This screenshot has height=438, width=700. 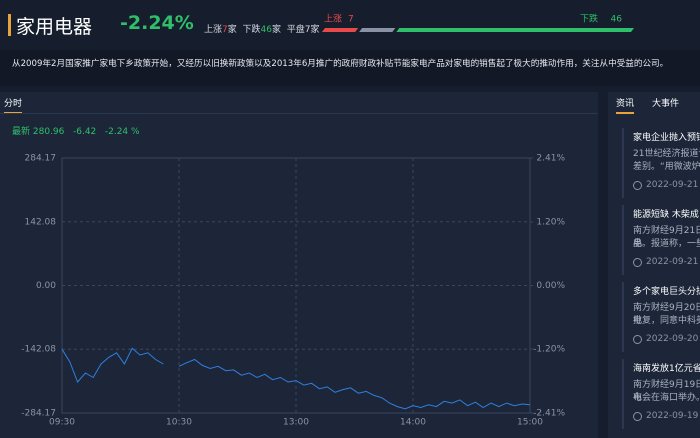 What do you see at coordinates (157, 23) in the screenshot?
I see `change: -2.24%` at bounding box center [157, 23].